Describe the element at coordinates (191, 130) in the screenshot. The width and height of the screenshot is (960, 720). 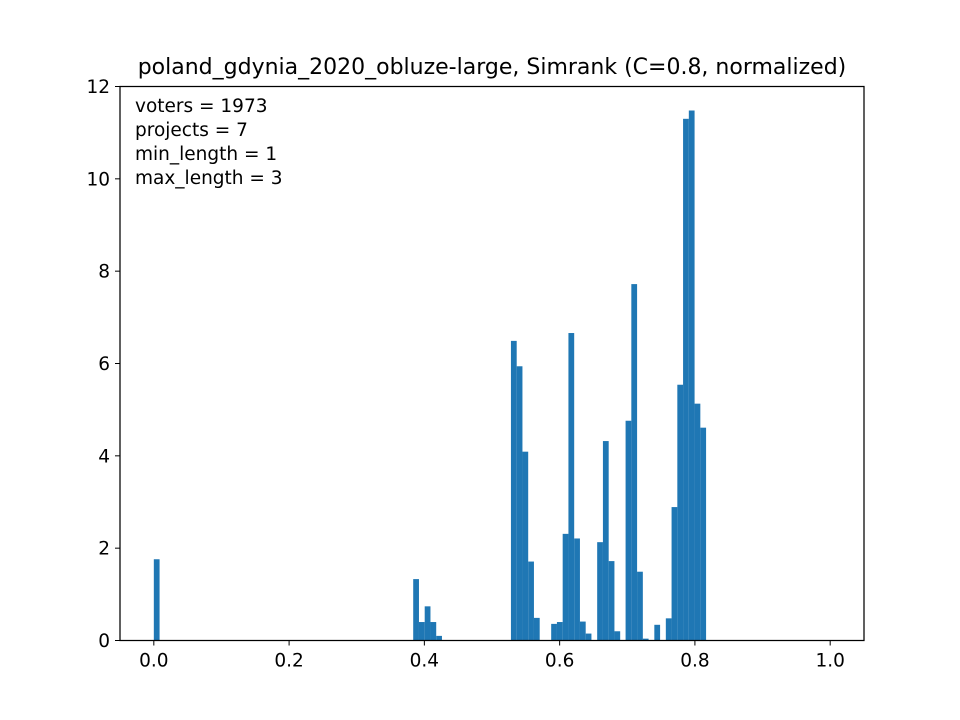
I see `annotation-projects: projects = 7` at that location.